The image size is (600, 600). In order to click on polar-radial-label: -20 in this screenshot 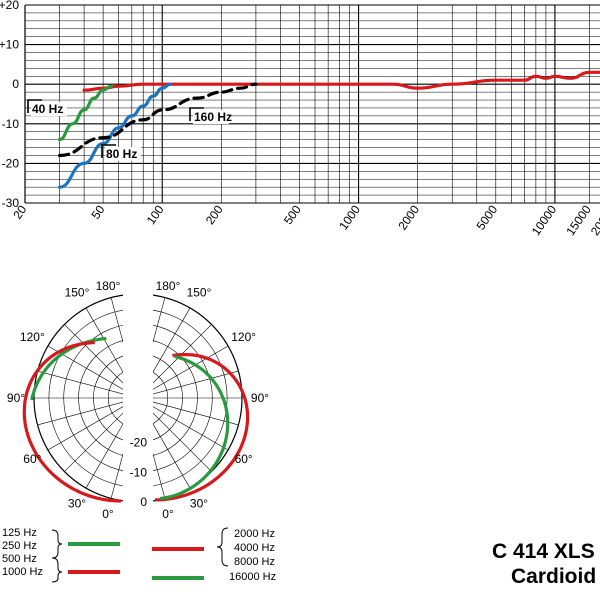, I will do `click(139, 443)`.